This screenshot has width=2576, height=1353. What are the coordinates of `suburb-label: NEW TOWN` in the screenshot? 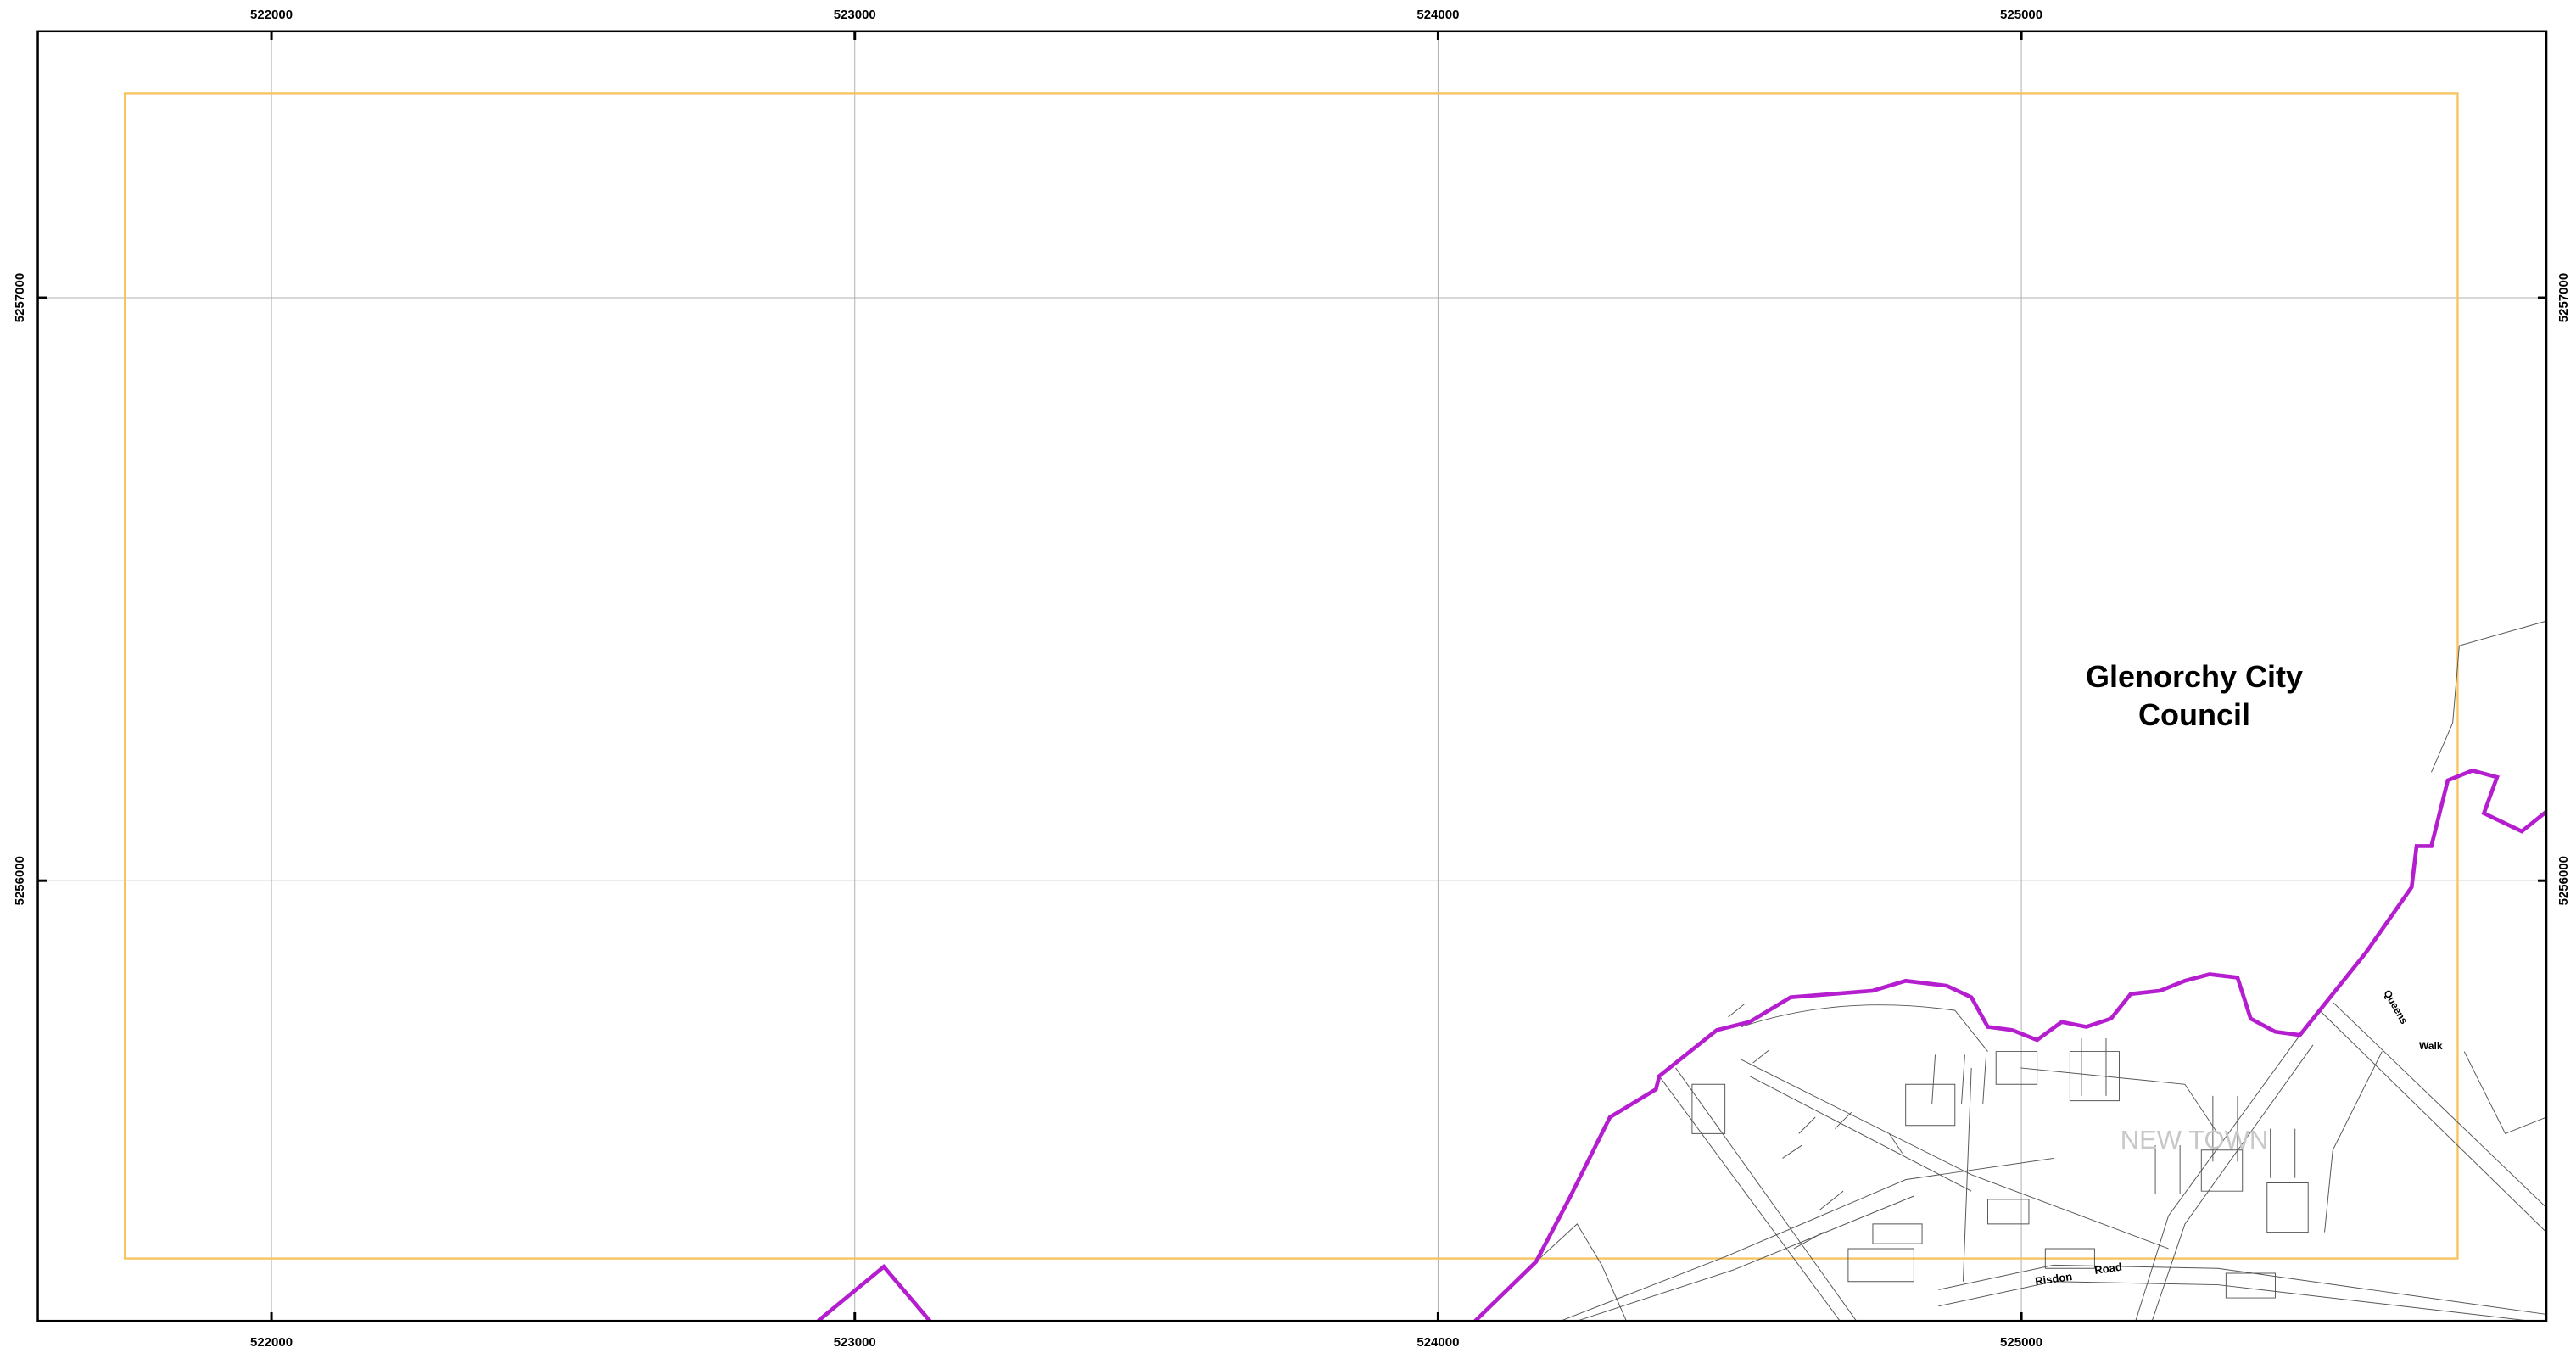 It's located at (2195, 1140).